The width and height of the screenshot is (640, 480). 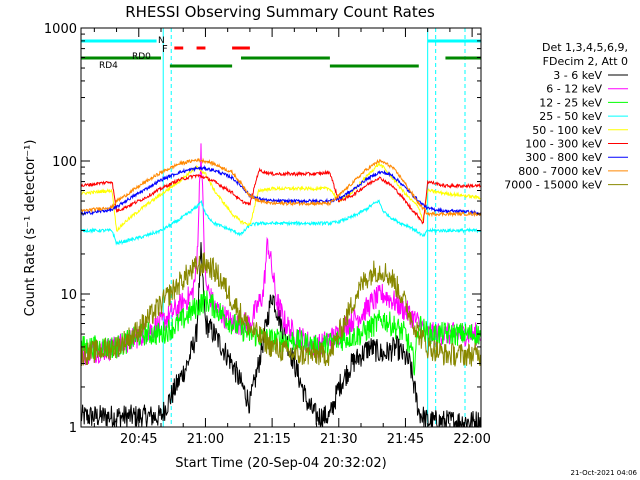 What do you see at coordinates (570, 102) in the screenshot?
I see `legend-label: 12 - 25 keV` at bounding box center [570, 102].